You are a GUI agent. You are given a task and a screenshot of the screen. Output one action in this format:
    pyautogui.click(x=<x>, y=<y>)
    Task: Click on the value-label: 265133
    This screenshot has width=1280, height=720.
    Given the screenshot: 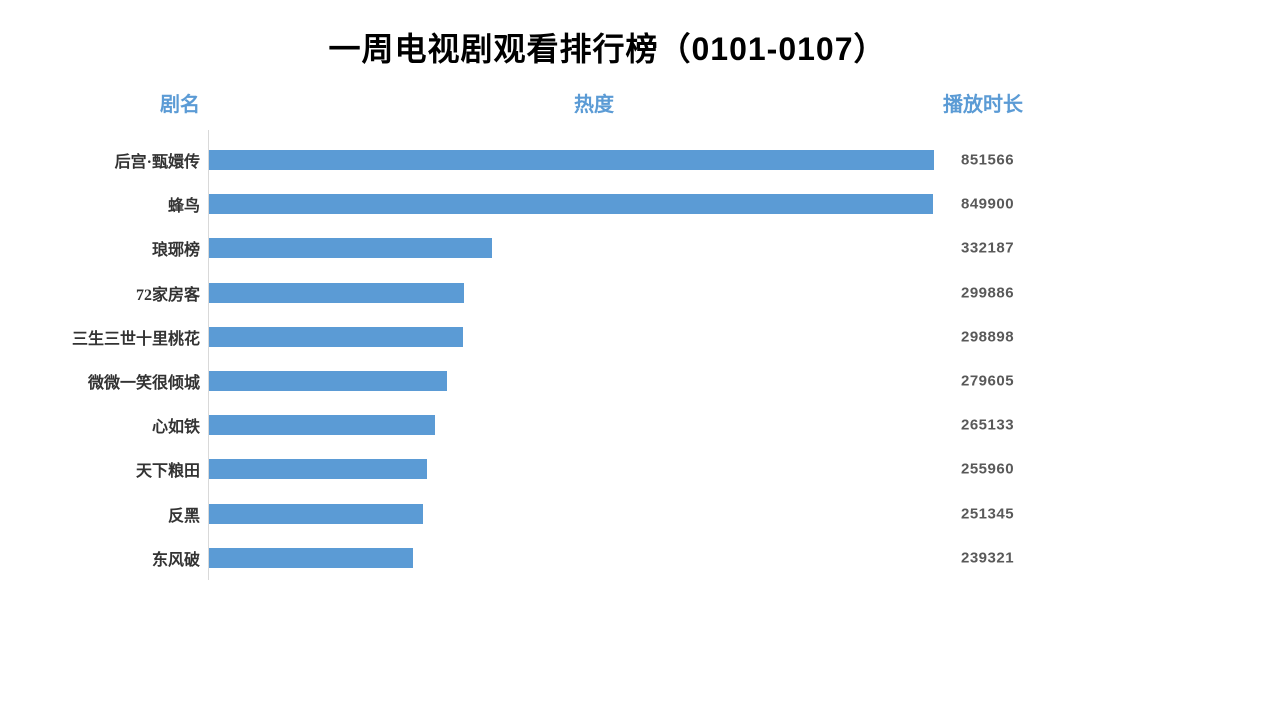 What is the action you would take?
    pyautogui.click(x=988, y=425)
    